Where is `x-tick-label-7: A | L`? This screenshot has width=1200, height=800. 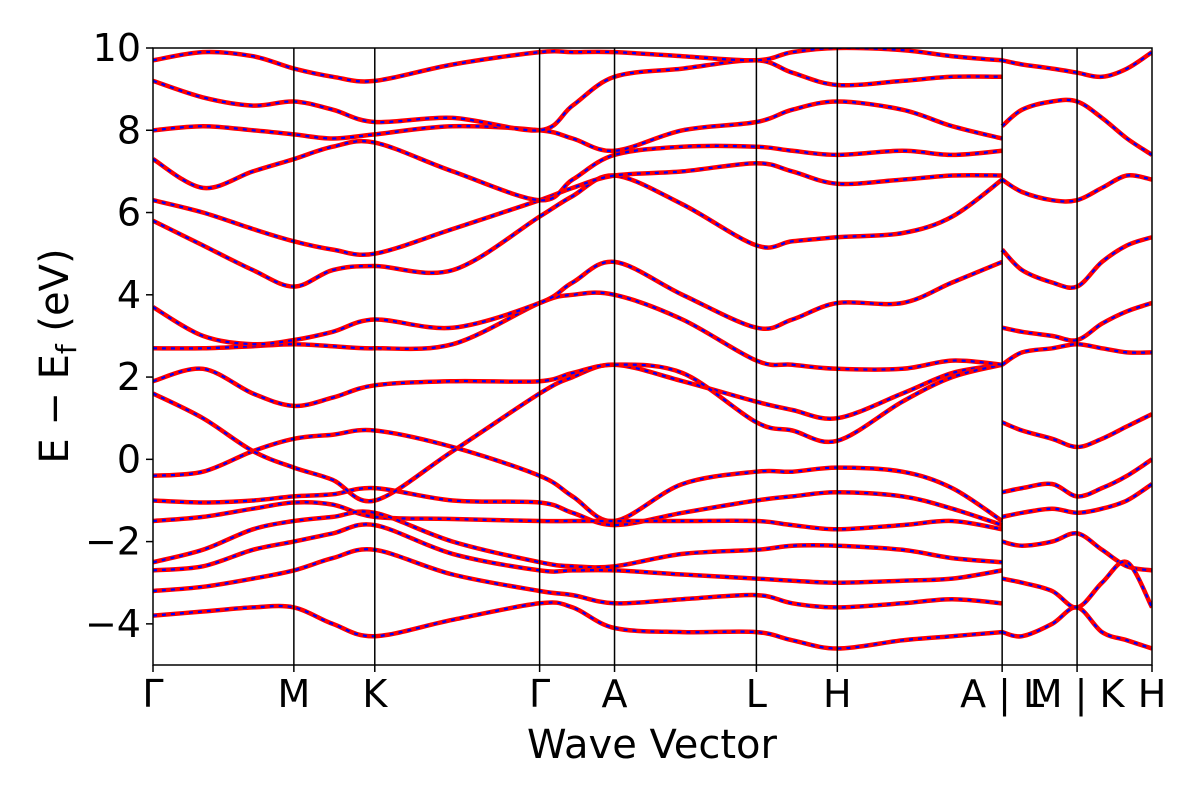 x-tick-label-7: A | L is located at coordinates (1002, 694).